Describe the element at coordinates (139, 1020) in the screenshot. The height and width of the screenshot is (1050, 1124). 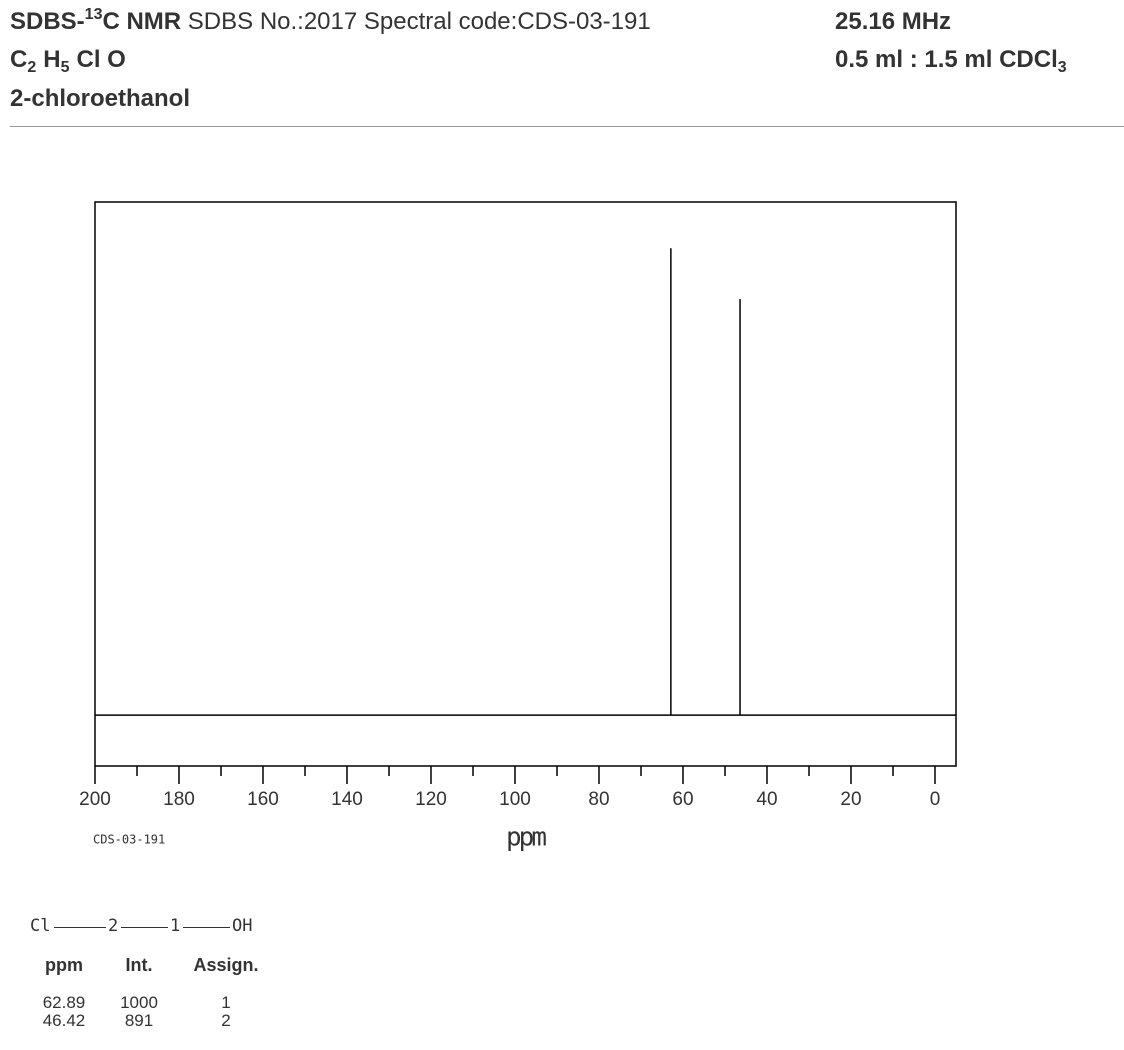
I see `int-cell: 891` at that location.